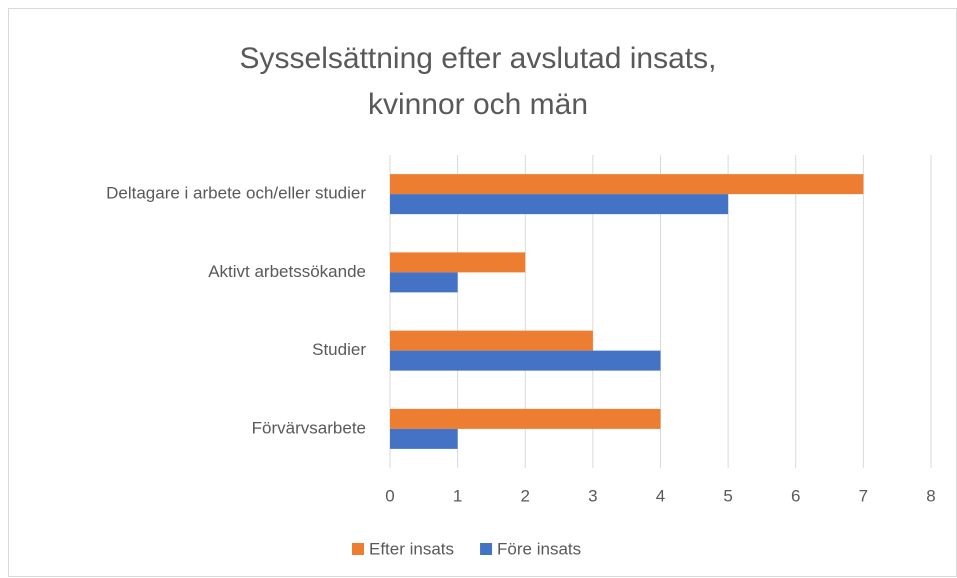 This screenshot has width=957, height=578. Describe the element at coordinates (592, 495) in the screenshot. I see `x-tick-label: 3` at that location.